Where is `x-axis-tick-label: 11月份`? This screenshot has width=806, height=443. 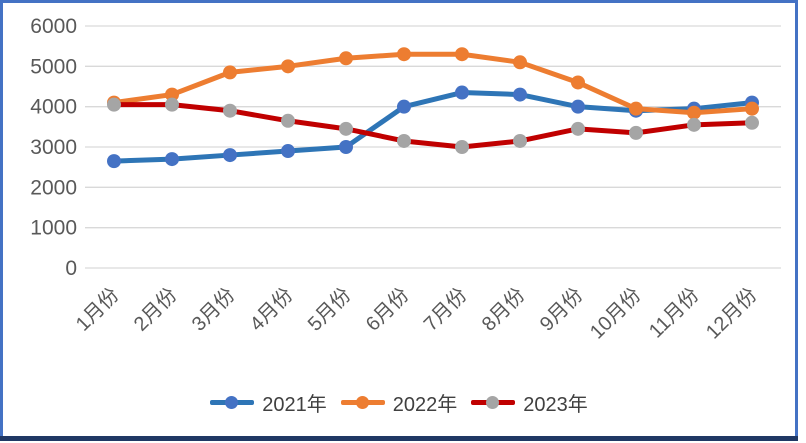
x-axis-tick-label: 11月份 is located at coordinates (673, 312).